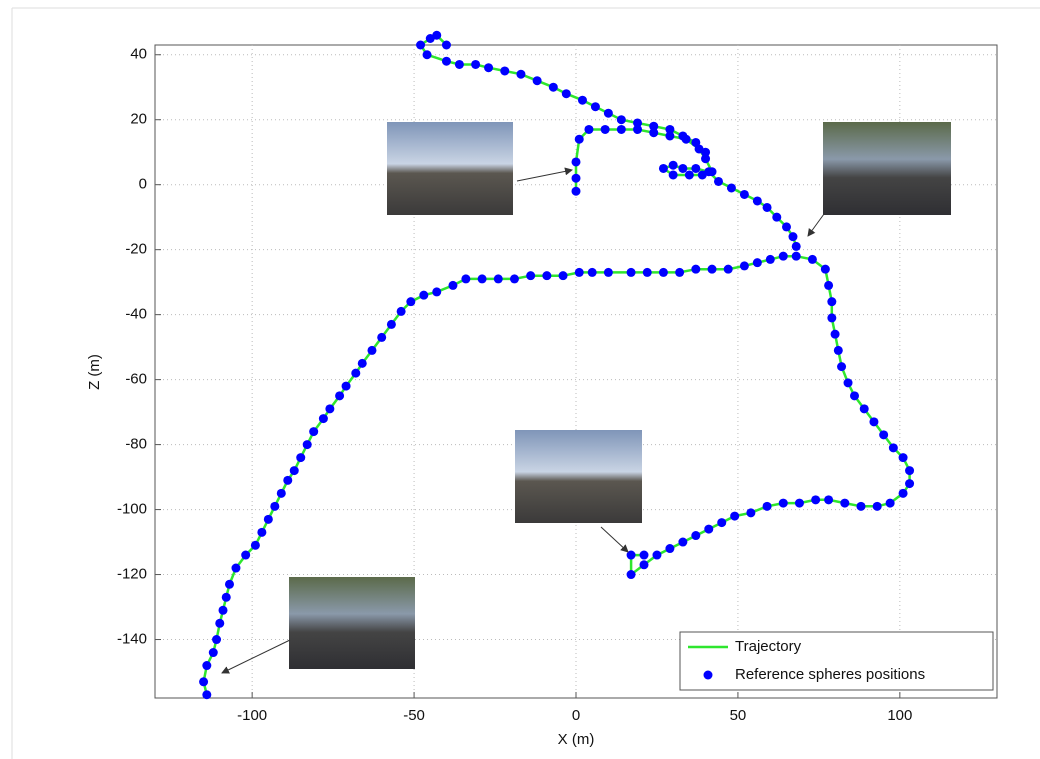 The image size is (1040, 759). What do you see at coordinates (136, 444) in the screenshot?
I see `y-tick-label: -80` at bounding box center [136, 444].